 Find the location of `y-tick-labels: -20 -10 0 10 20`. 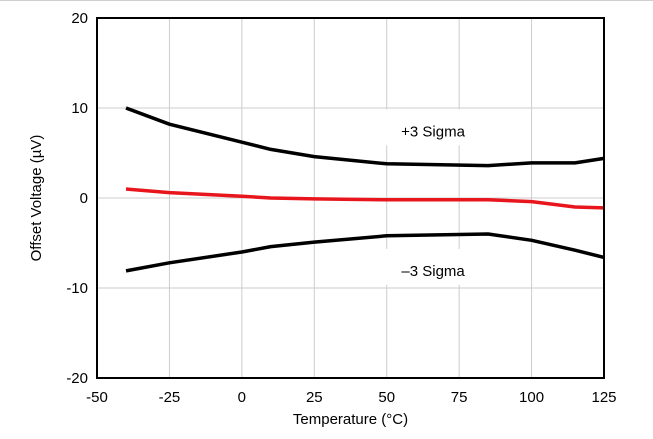

y-tick-labels: -20 -10 0 10 20 is located at coordinates (77, 198).